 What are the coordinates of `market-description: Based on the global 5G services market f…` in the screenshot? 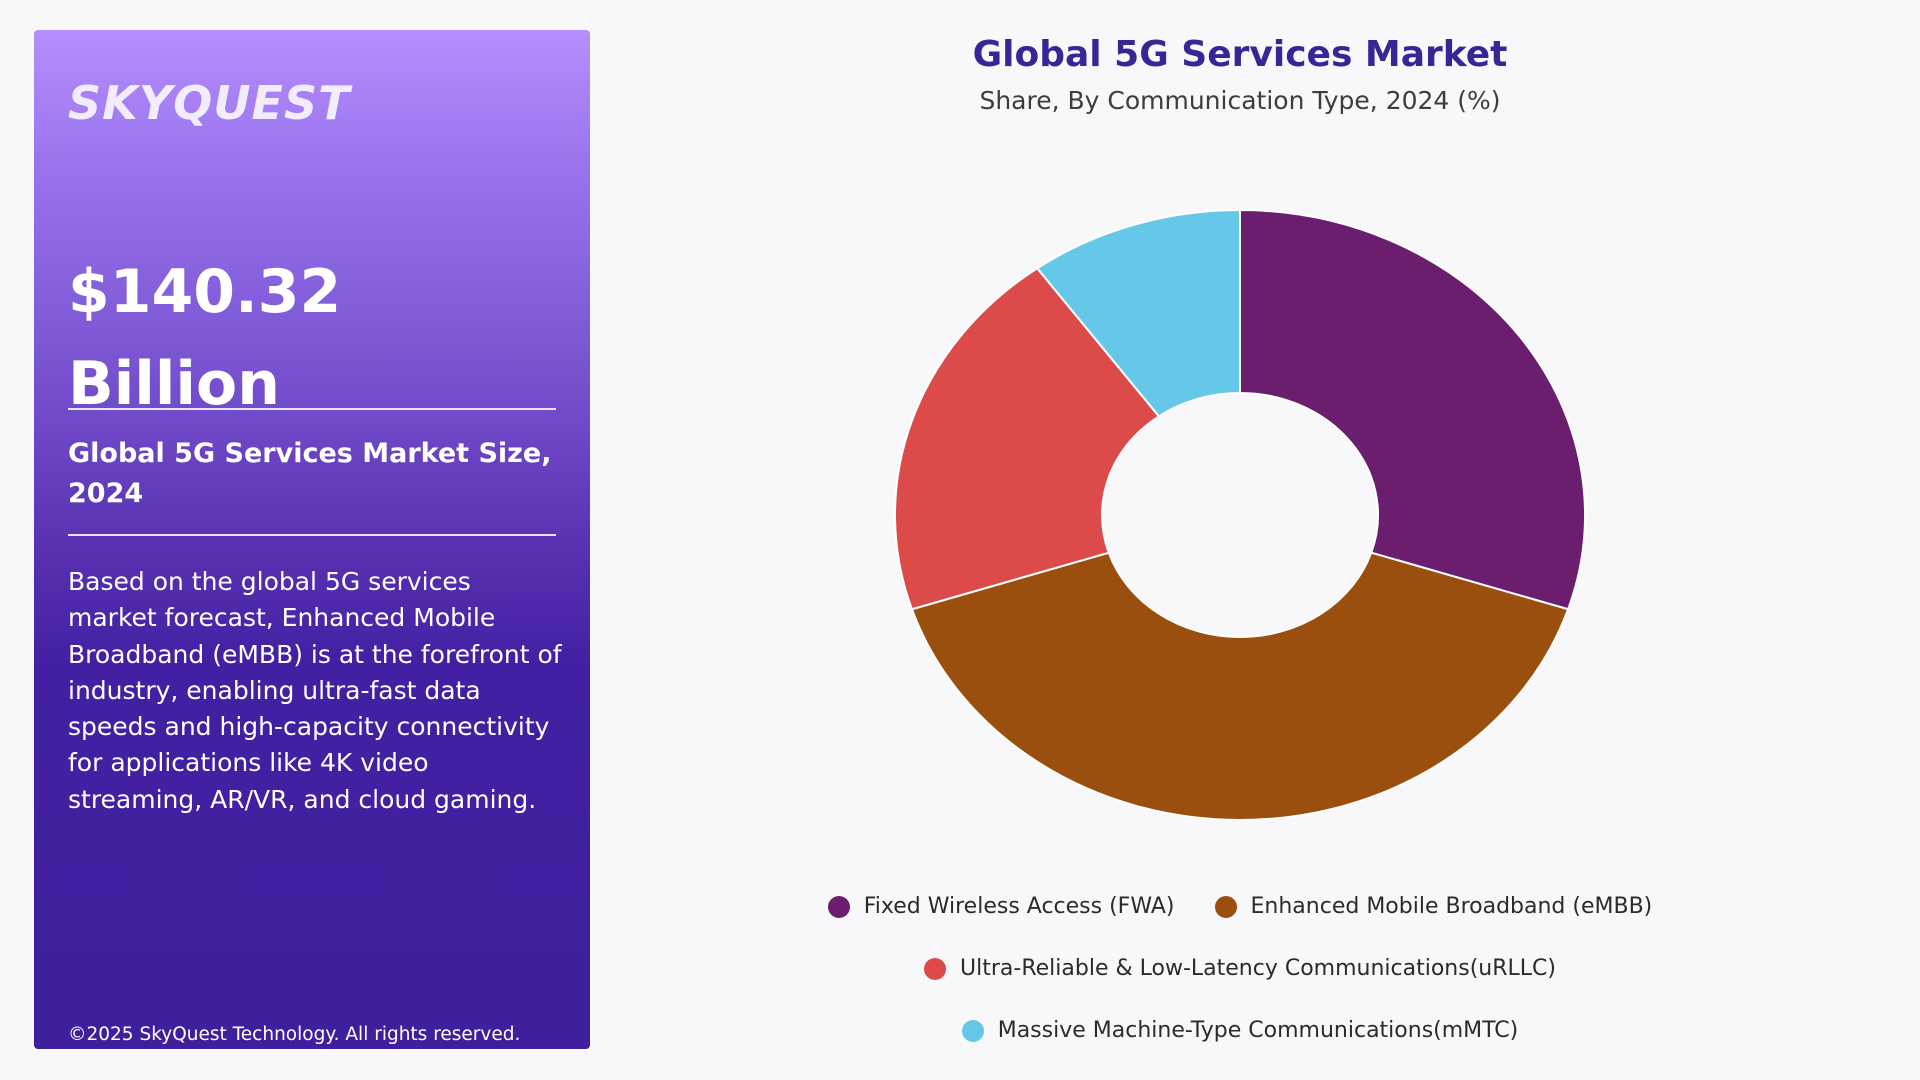 It's located at (315, 690).